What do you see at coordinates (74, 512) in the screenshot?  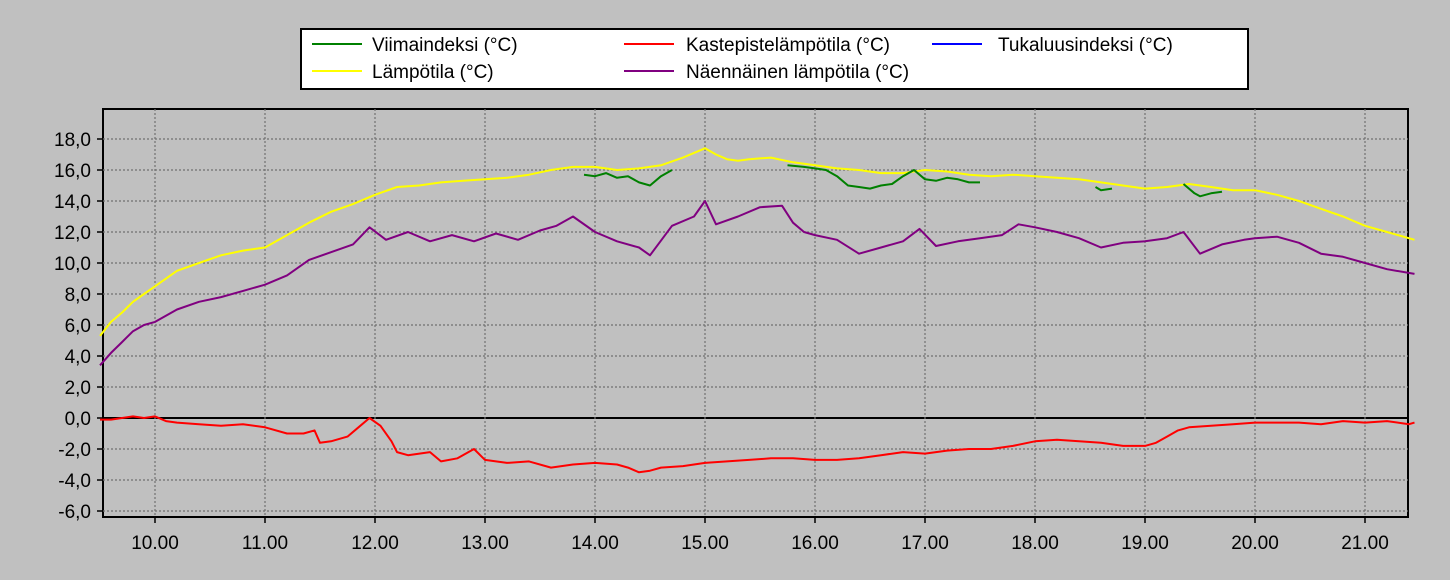 I see `y-tick-label: -6,0` at bounding box center [74, 512].